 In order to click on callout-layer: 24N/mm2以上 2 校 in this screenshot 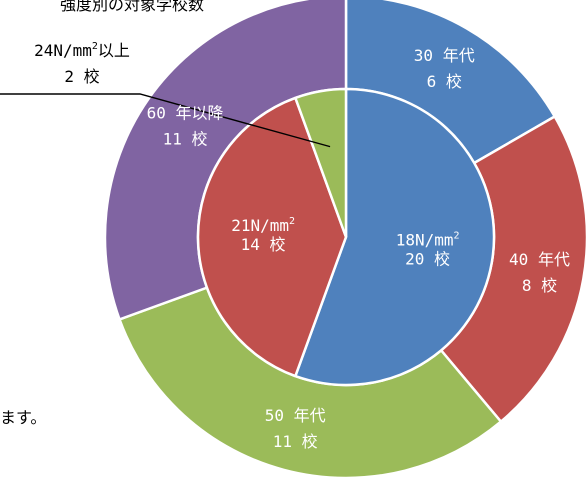, I will do `click(165, 94)`.